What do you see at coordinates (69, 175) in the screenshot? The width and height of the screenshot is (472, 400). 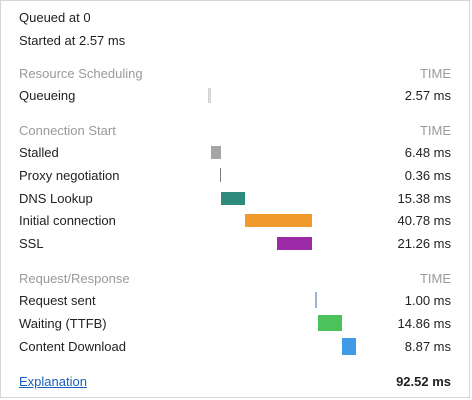 I see `row-label-proxy-negotiation: Proxy negotiation` at bounding box center [69, 175].